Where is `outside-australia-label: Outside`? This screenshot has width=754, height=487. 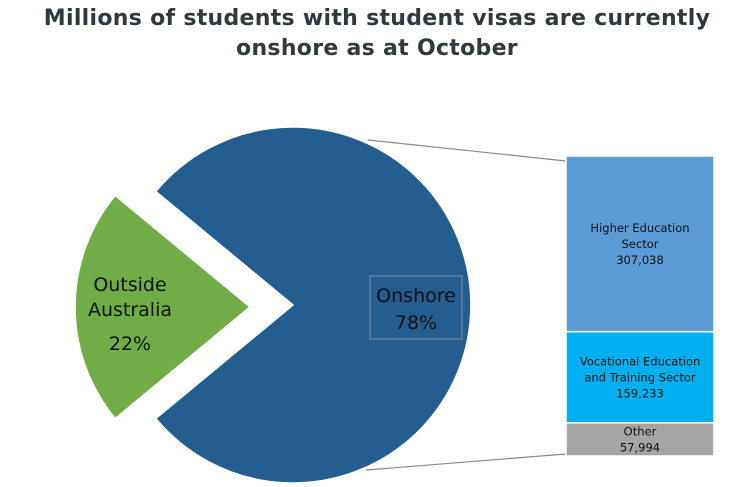
outside-australia-label: Outside is located at coordinates (129, 285).